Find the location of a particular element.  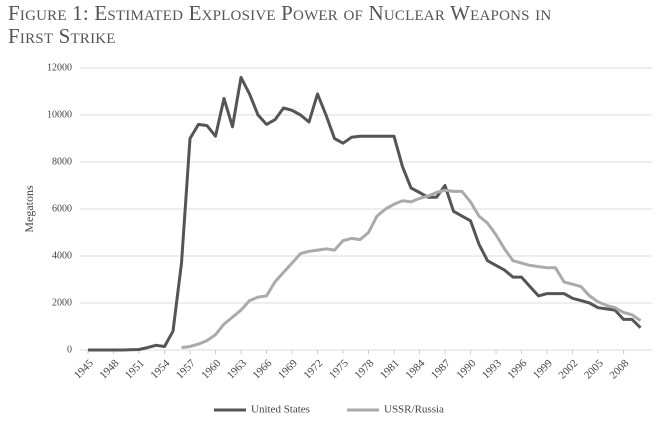

legend-label: USSR/Russia is located at coordinates (414, 410).